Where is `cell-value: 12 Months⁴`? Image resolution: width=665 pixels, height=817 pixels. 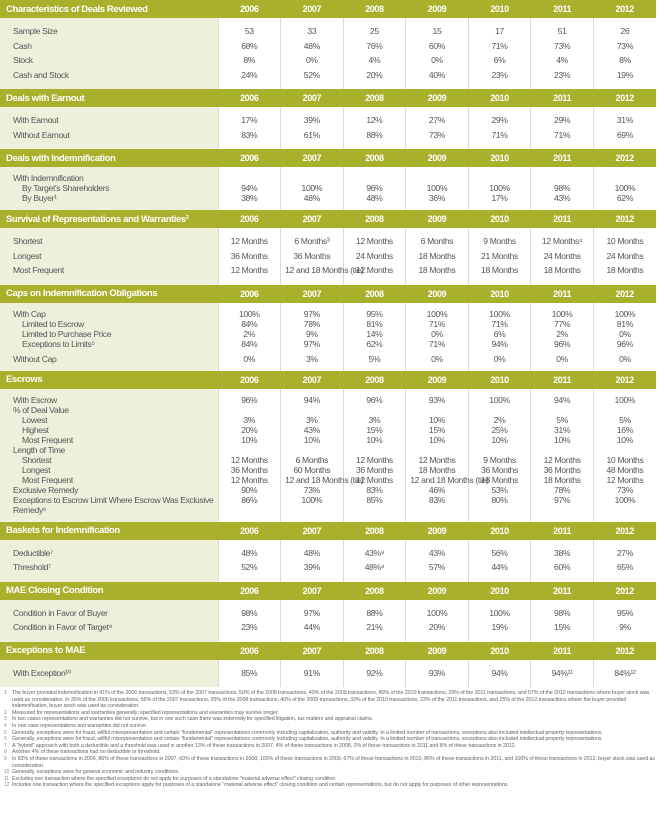 cell-value: 12 Months⁴ is located at coordinates (562, 238).